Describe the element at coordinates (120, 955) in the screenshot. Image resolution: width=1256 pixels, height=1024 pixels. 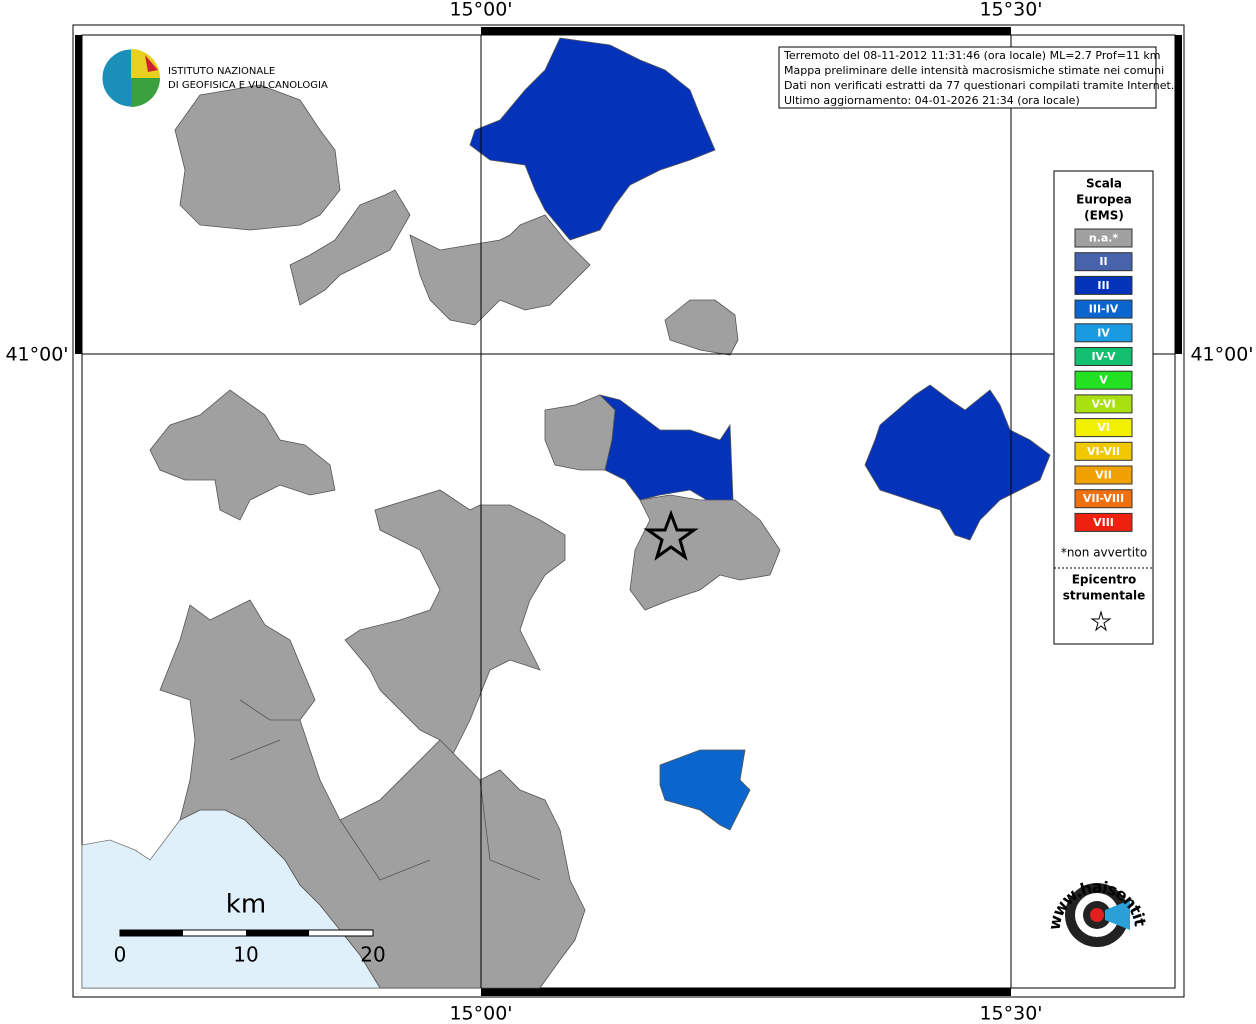
I see `scale-label: 0` at that location.